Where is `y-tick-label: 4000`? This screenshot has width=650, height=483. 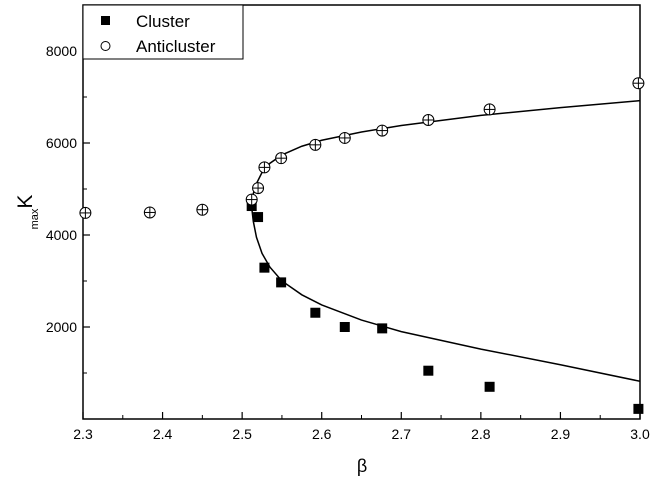
y-tick-label: 4000 is located at coordinates (61, 235).